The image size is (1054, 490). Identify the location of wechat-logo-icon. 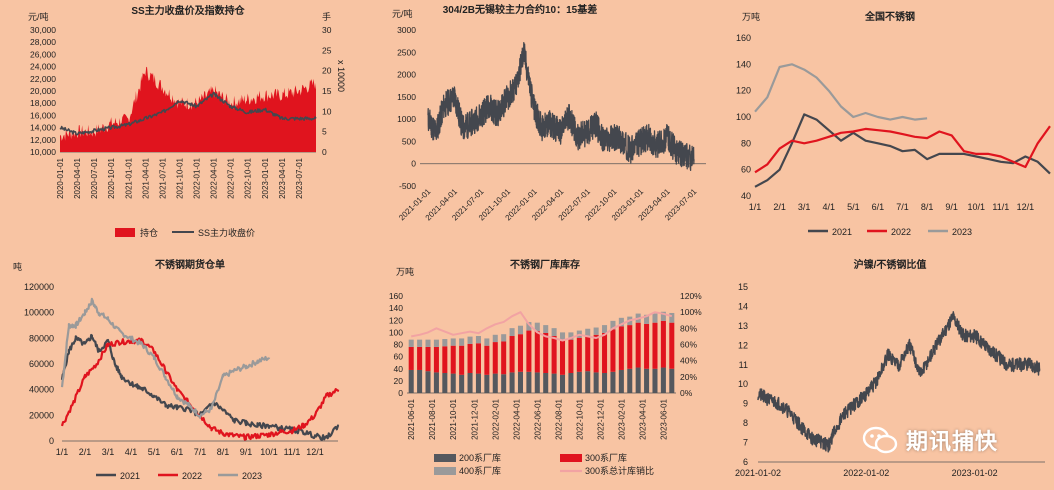
(880, 440).